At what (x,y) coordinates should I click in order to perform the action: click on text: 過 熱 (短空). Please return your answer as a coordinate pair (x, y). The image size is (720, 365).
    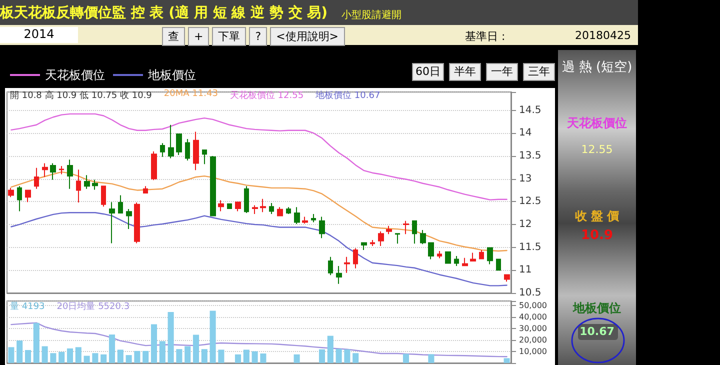
    Looking at the image, I should click on (597, 67).